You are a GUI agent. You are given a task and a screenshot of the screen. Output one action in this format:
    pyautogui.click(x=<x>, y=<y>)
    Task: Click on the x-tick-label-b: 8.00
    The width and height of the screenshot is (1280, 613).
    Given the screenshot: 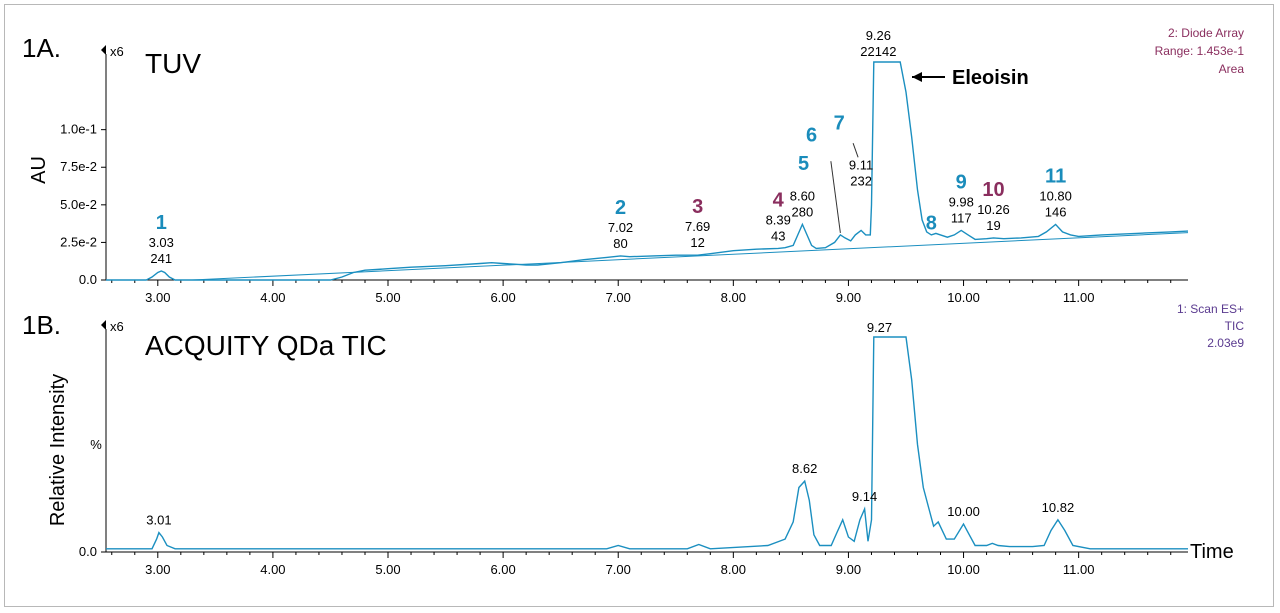 What is the action you would take?
    pyautogui.click(x=733, y=569)
    